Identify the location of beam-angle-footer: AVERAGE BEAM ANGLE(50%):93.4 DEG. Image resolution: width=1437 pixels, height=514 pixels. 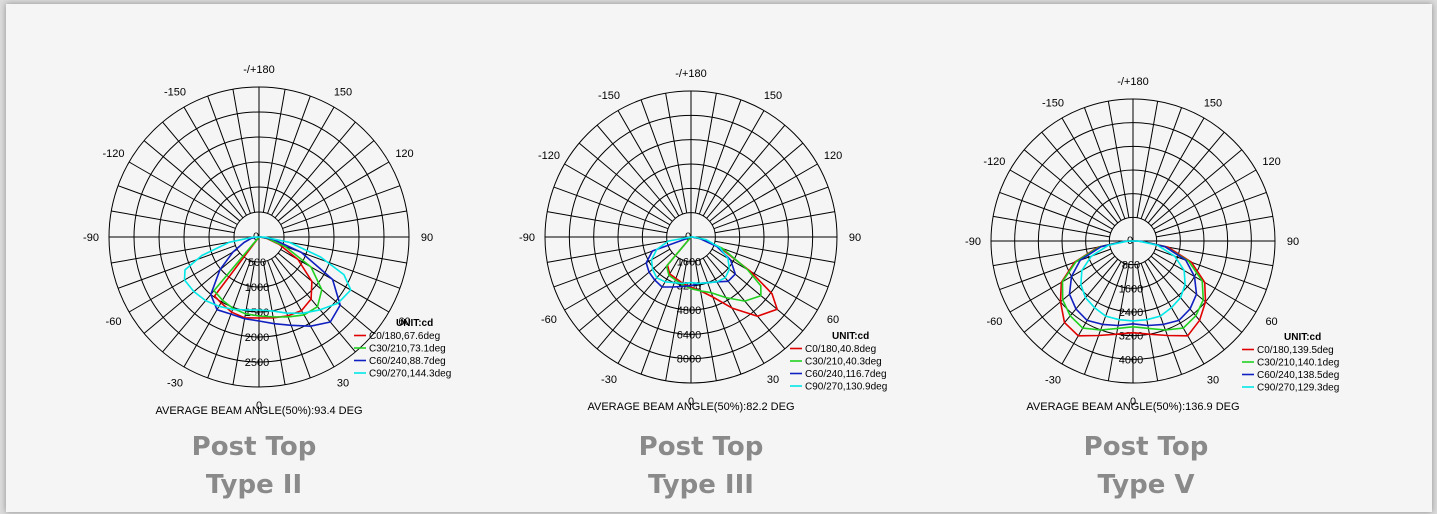
(258, 411).